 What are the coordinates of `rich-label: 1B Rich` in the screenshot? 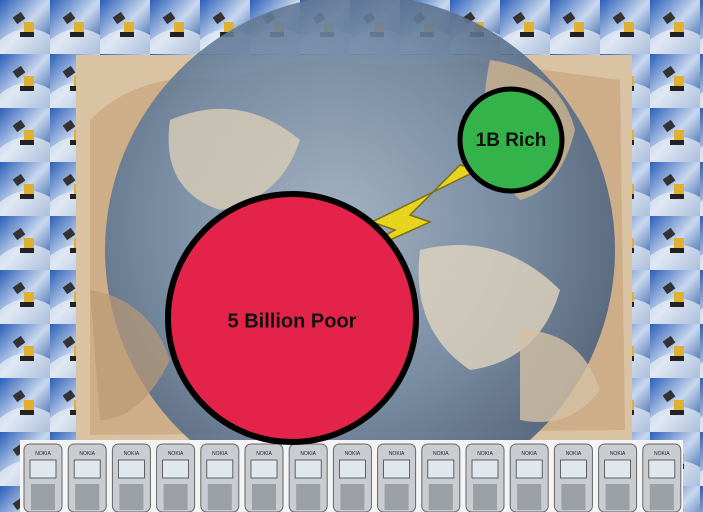 It's located at (511, 140).